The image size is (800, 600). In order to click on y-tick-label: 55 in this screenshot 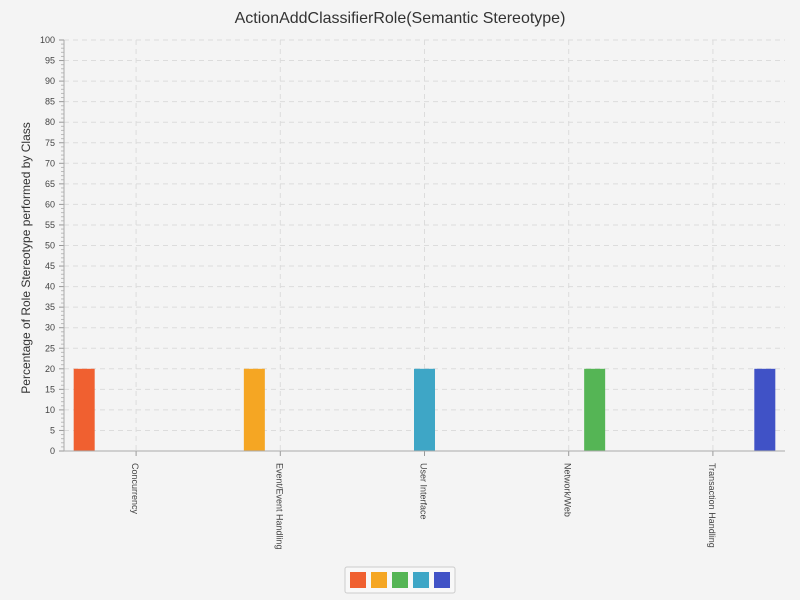, I will do `click(50, 225)`.